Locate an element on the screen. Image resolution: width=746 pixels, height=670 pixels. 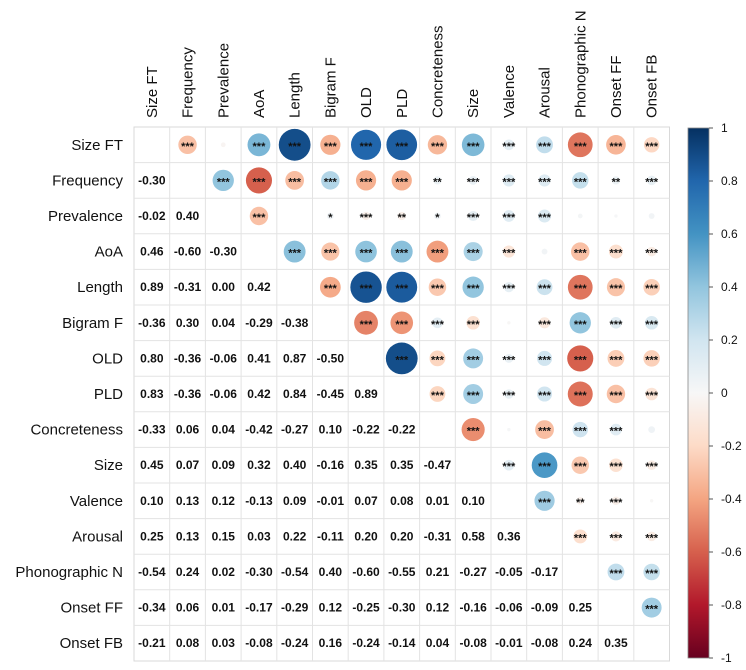
coef-label: -0.47 is located at coordinates (438, 465).